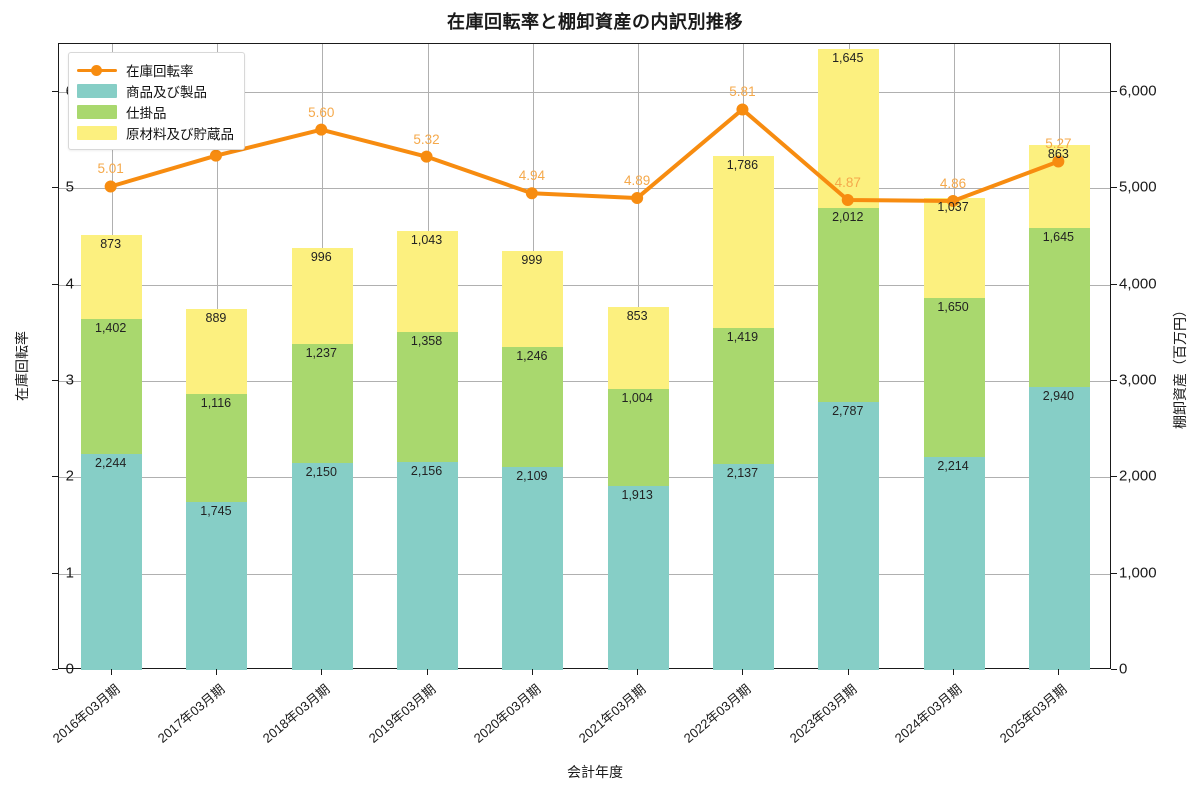  I want to click on legend-item: 原材料及び貯蔵品, so click(155, 132).